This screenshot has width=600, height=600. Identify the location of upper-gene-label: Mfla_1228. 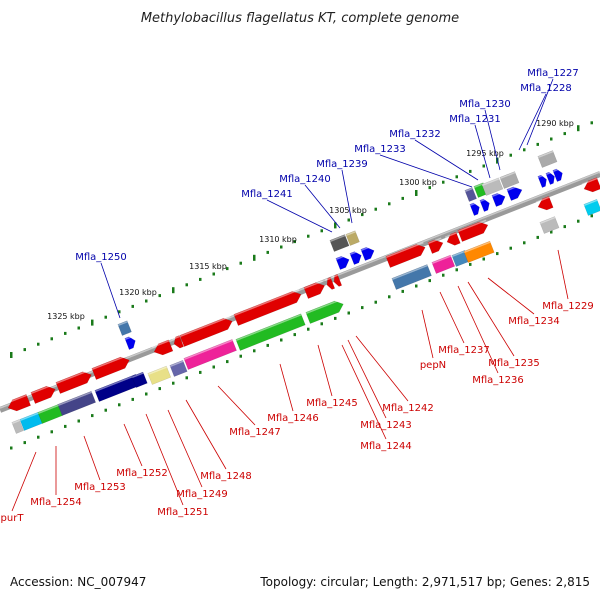
(546, 88).